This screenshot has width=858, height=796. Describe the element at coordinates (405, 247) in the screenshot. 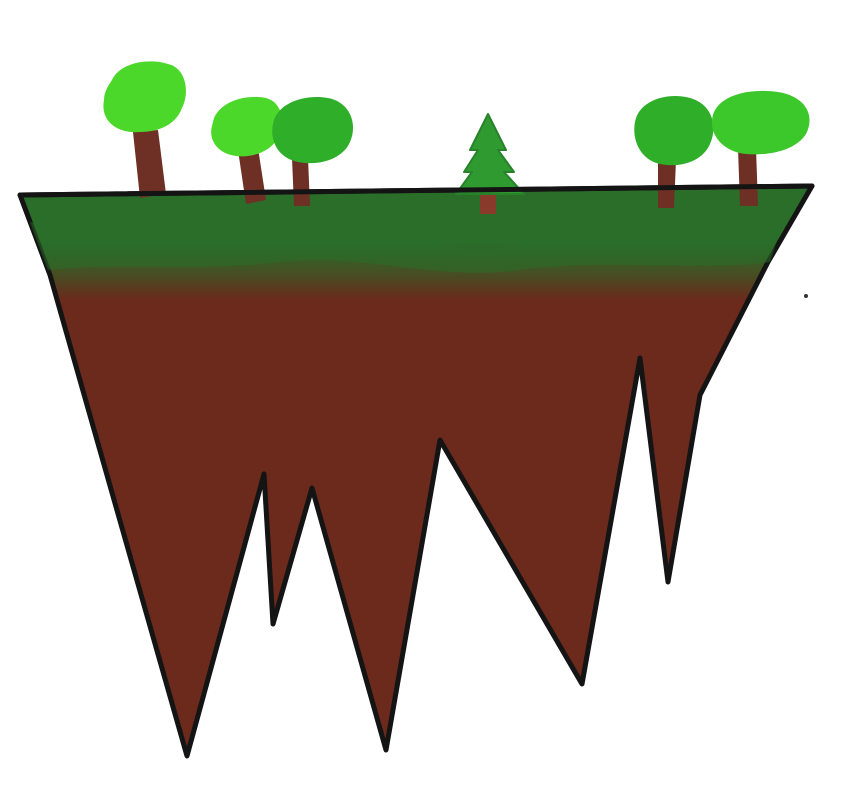

I see `grass-blend` at that location.